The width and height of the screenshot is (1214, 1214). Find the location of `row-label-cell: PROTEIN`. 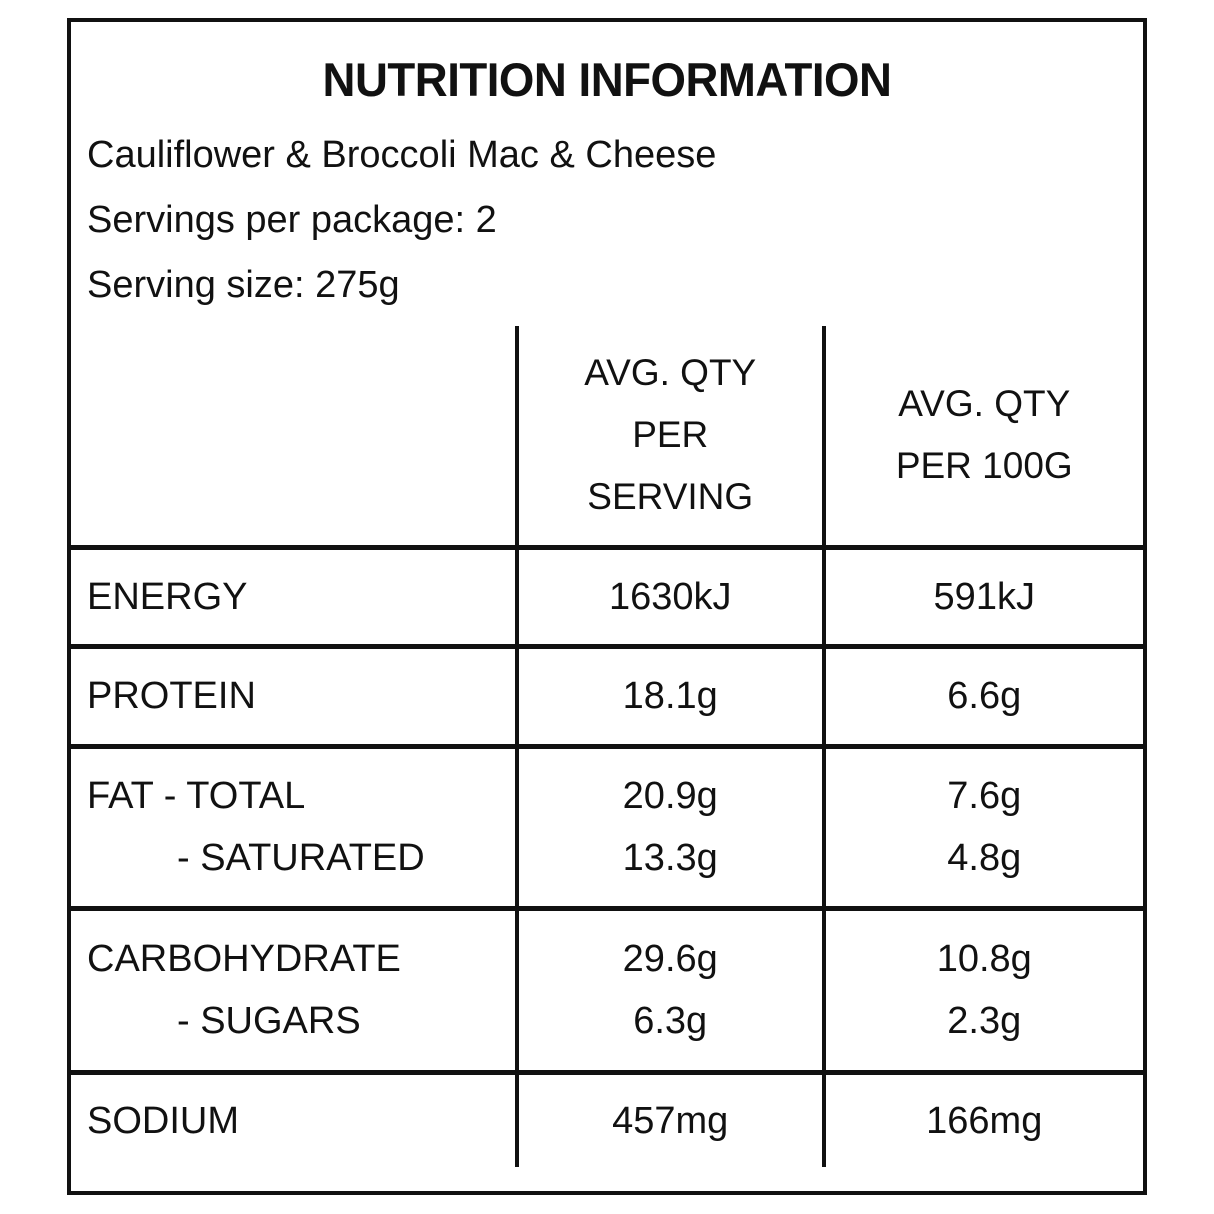

row-label-cell: PROTEIN is located at coordinates (295, 695).